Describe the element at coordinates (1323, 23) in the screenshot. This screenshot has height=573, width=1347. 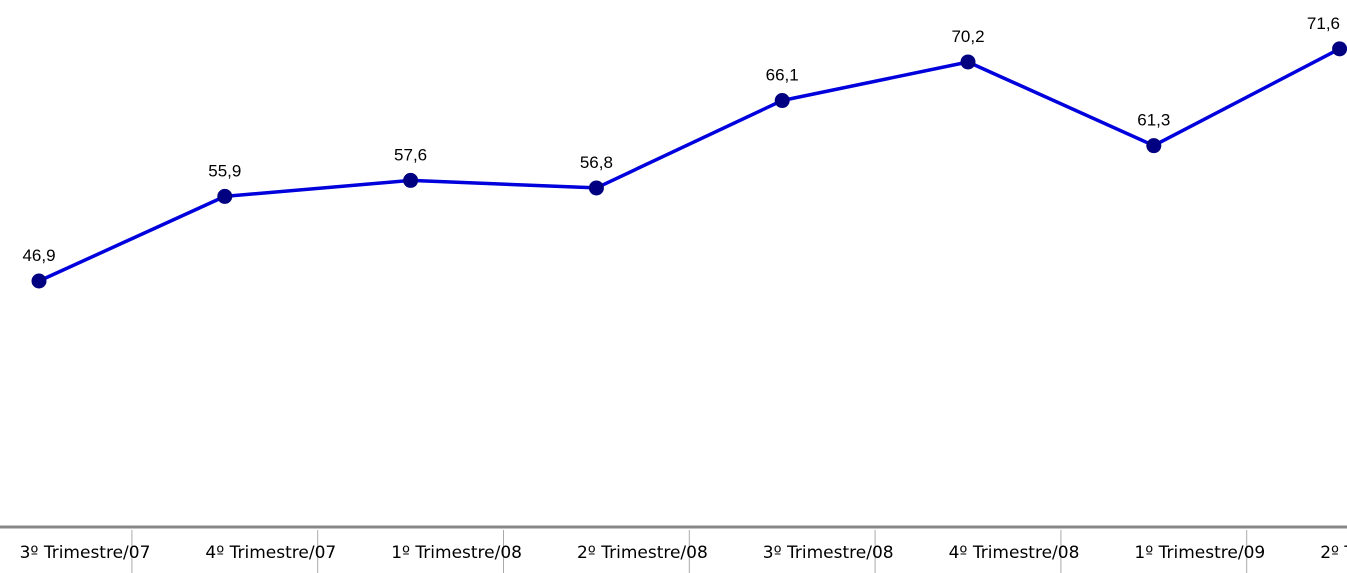
I see `data-label: 71,6` at that location.